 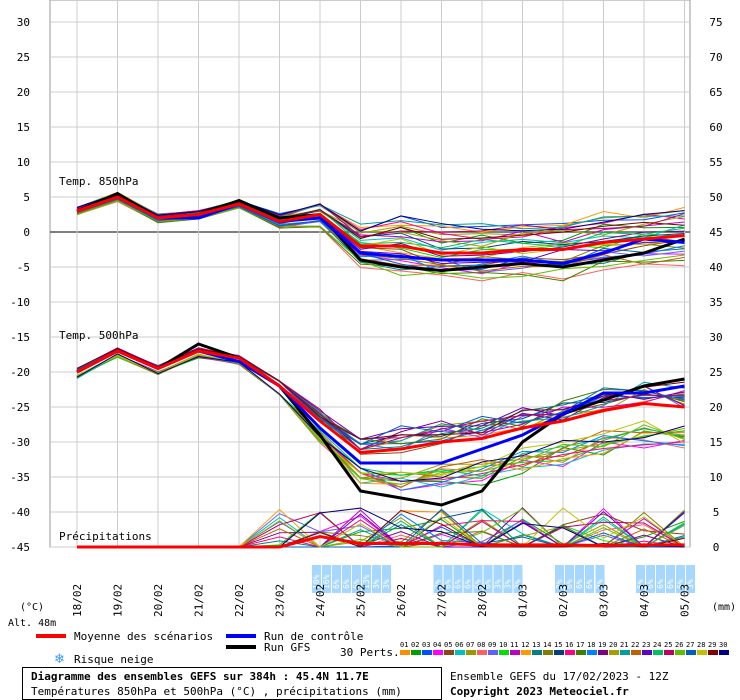 I want to click on legend-mean-label: Moyenne des scénarios, so click(x=143, y=636).